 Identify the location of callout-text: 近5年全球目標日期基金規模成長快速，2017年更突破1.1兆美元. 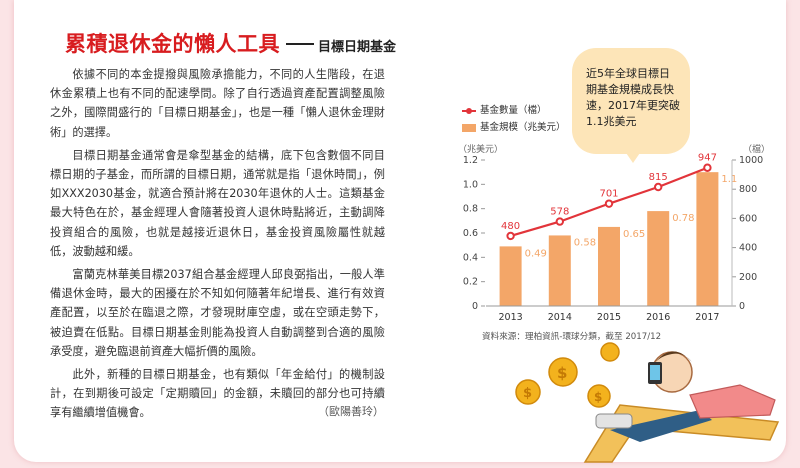
(633, 97).